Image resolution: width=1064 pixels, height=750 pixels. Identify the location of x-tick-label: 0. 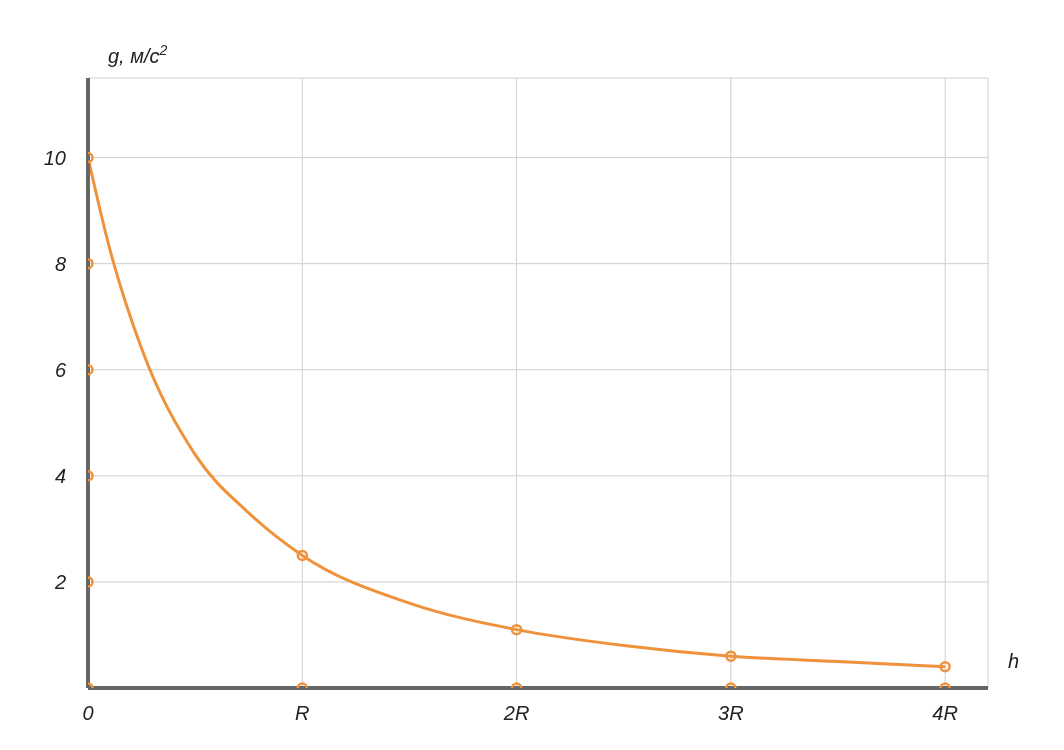
(88, 713).